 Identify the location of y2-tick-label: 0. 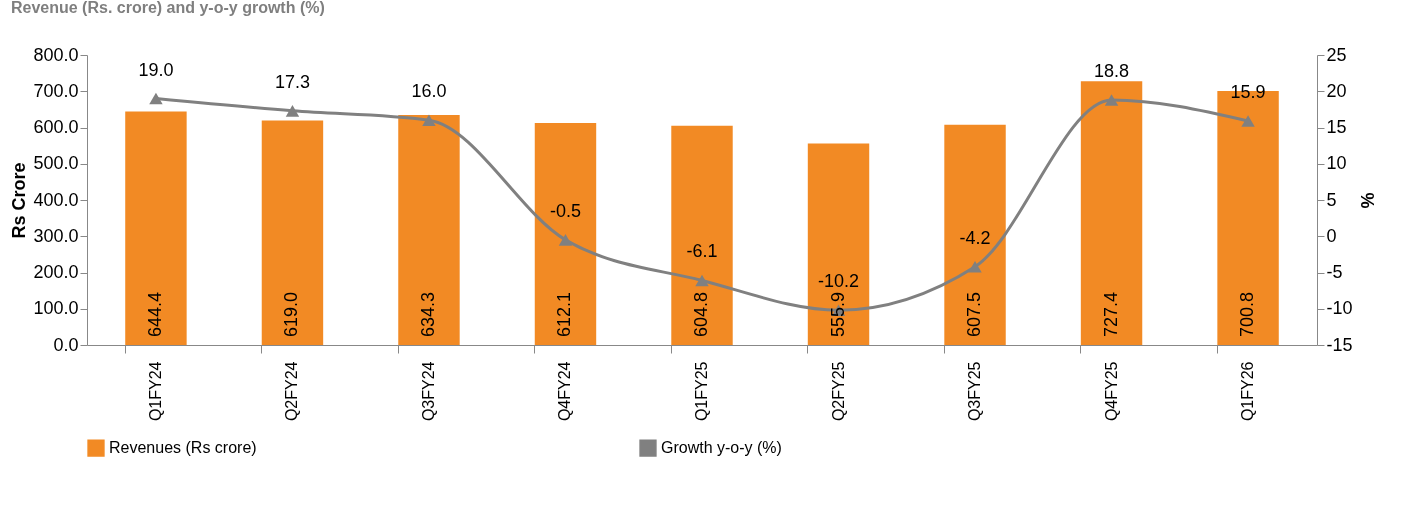
(1331, 235).